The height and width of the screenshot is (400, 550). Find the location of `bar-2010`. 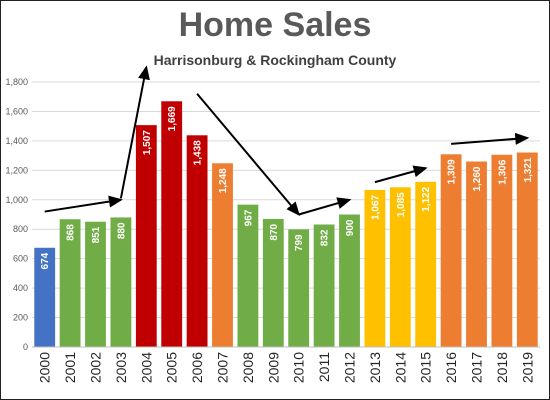

bar-2010 is located at coordinates (299, 288).